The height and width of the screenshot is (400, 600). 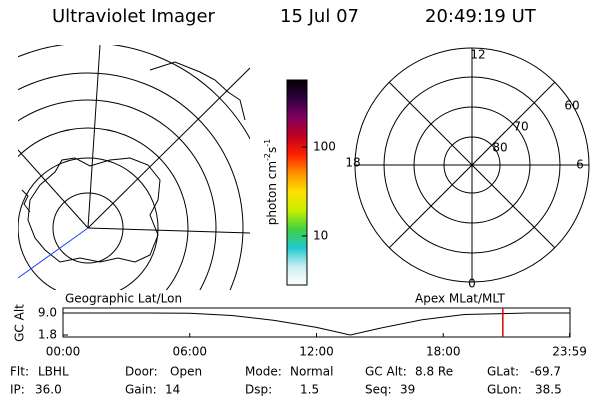 I want to click on y-tick-label: 9.0, so click(x=47, y=313).